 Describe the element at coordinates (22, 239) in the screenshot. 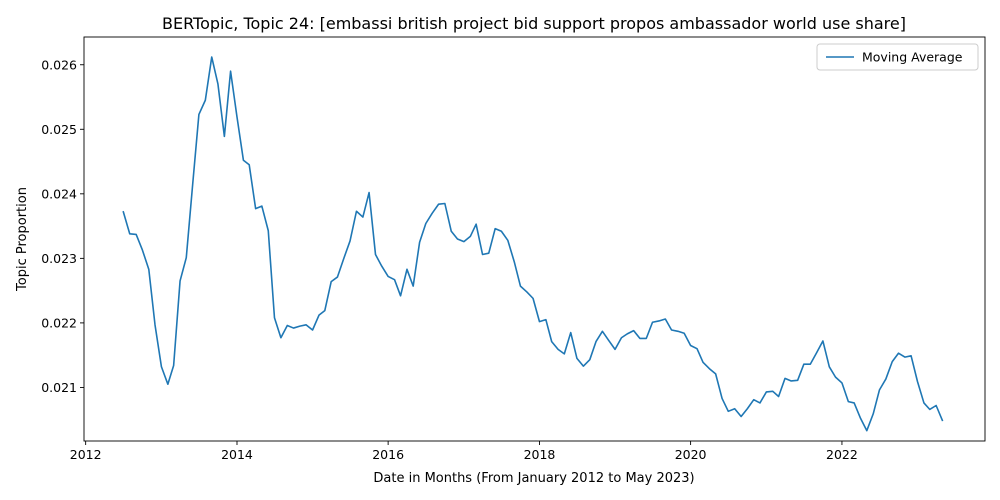

I see `y-axis-label: Topic Proportion` at that location.